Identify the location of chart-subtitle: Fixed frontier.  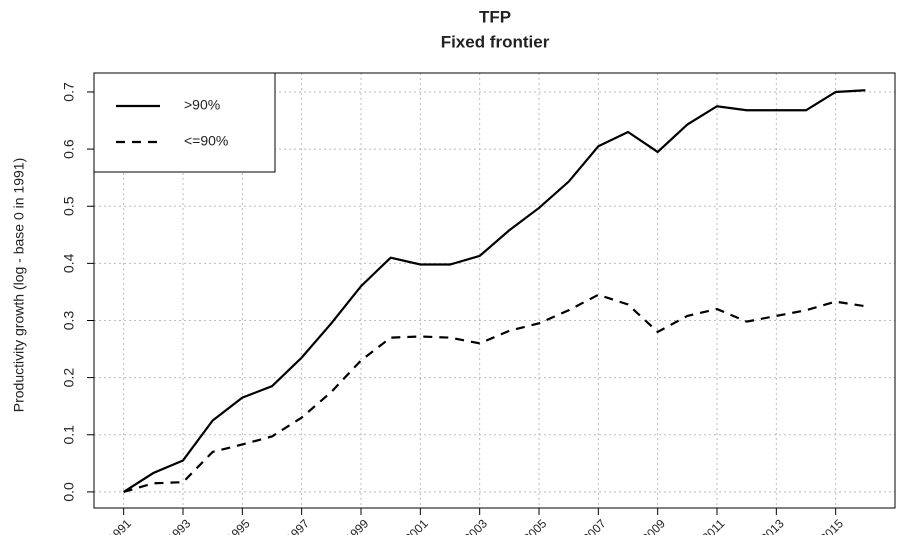
(495, 41).